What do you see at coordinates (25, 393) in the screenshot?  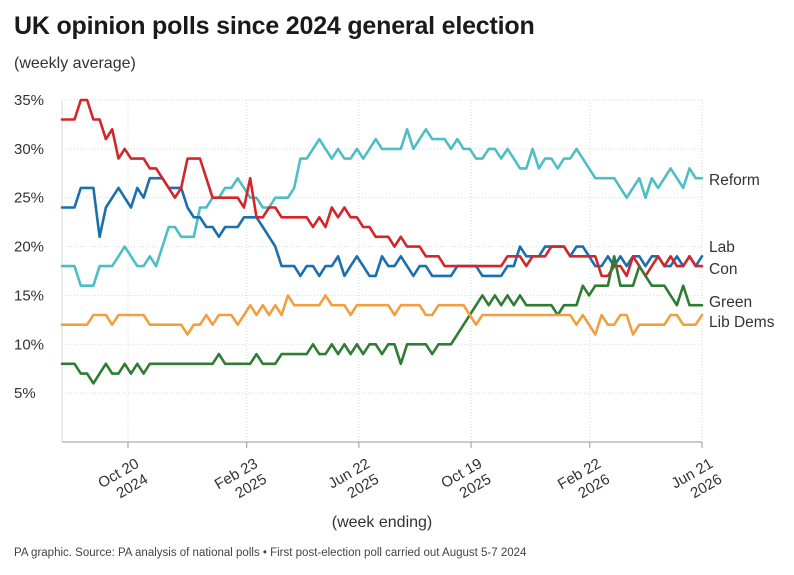 I see `y-tick-label: 5%` at bounding box center [25, 393].